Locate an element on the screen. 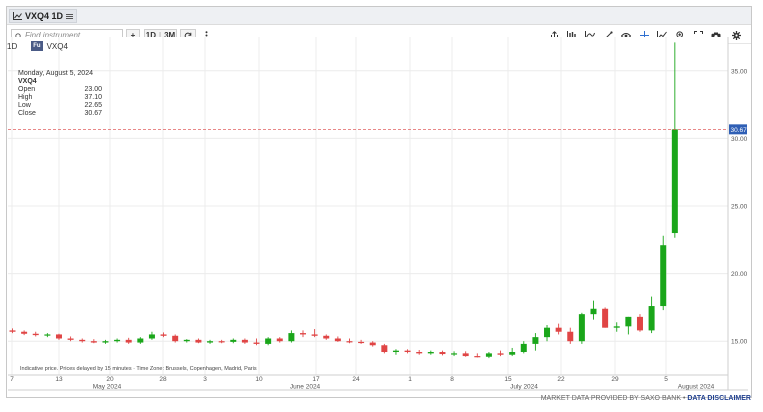 This screenshot has height=412, width=763. price-axis: 15.00 20.00 25.00 30.00 35.00 is located at coordinates (737, 213).